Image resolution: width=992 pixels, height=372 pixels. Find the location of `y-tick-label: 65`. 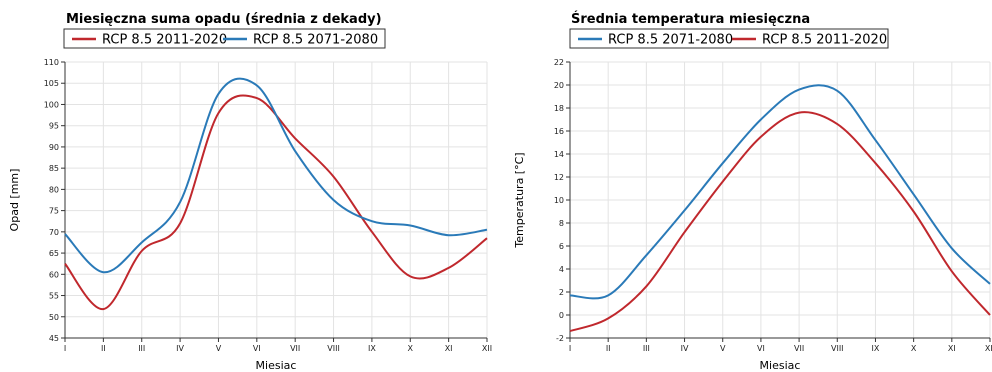

y-tick-label: 65 is located at coordinates (54, 253).